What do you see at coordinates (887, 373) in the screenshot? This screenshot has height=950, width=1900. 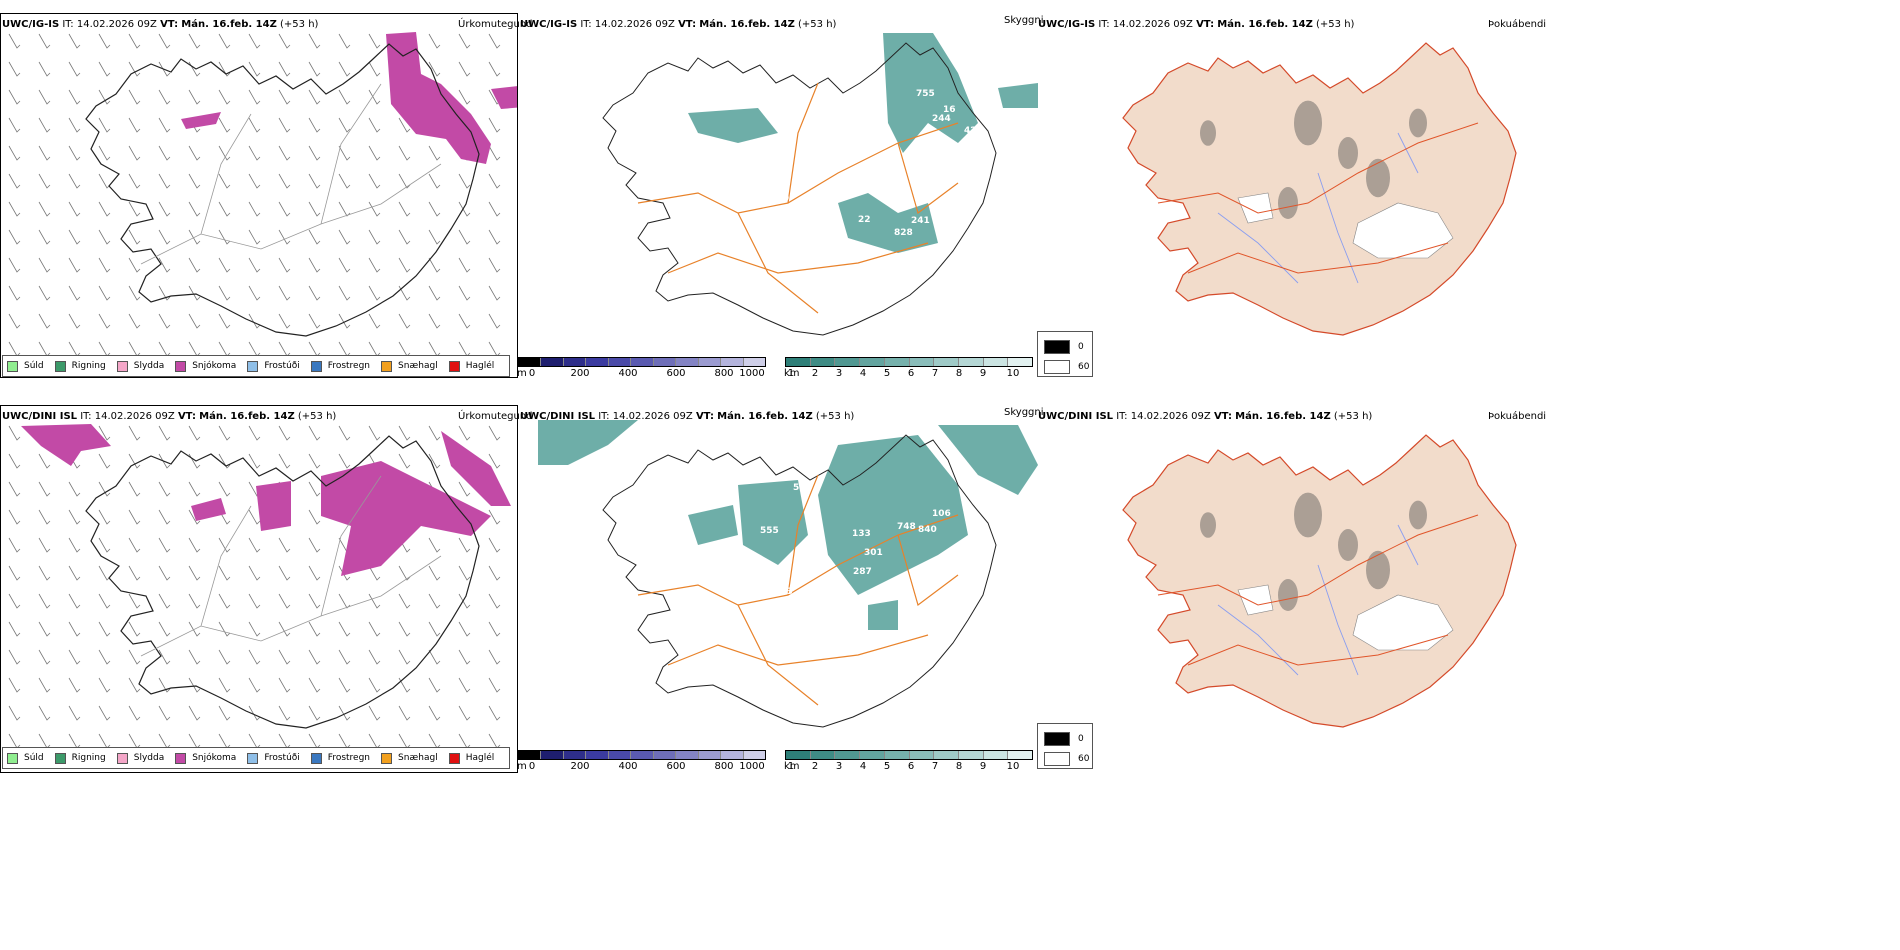 I see `colorbar-tick: 5` at bounding box center [887, 373].